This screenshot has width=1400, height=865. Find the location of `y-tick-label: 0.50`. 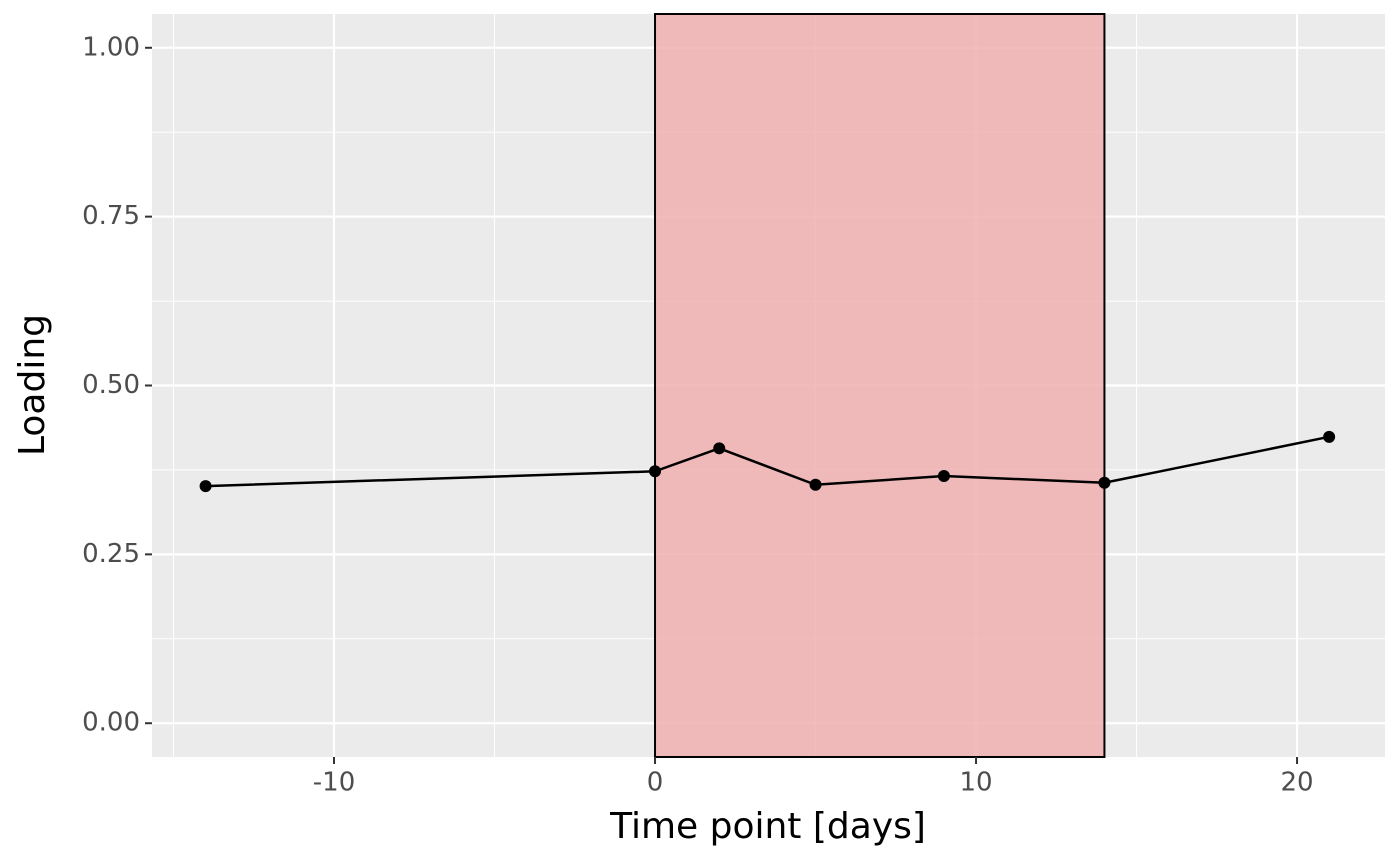

y-tick-label: 0.50 is located at coordinates (111, 385).